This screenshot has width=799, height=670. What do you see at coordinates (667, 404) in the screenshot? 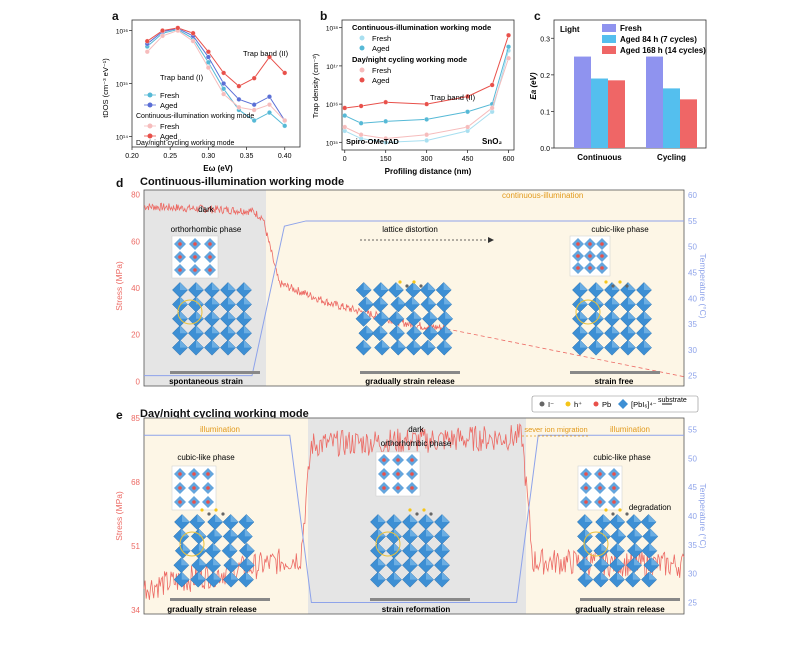
I see `substrate-icon` at bounding box center [667, 404].